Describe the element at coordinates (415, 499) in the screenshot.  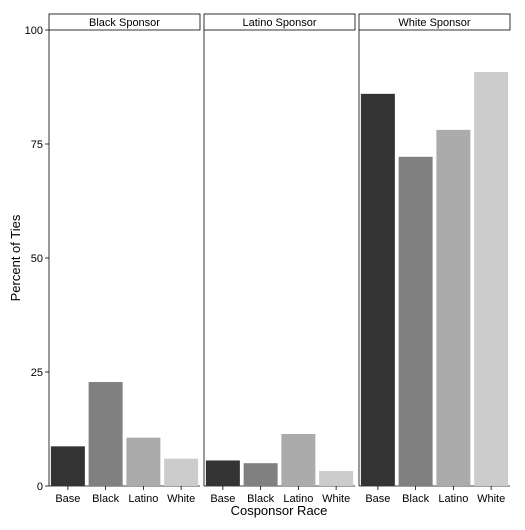
I see `x-tick-label-3-2: Black` at that location.